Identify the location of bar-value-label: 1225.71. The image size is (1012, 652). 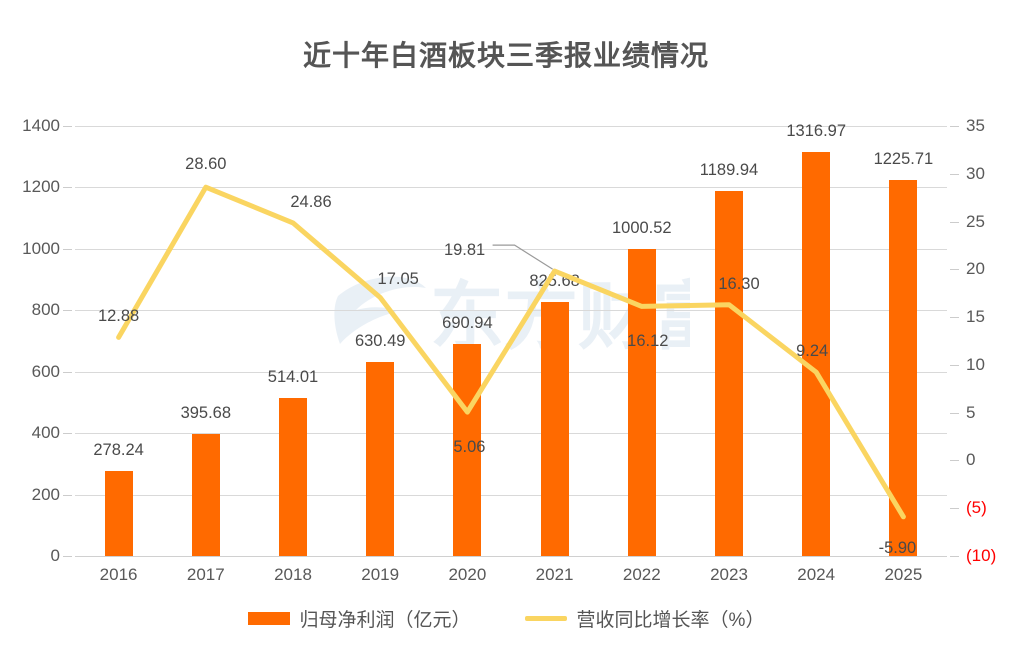
(903, 158).